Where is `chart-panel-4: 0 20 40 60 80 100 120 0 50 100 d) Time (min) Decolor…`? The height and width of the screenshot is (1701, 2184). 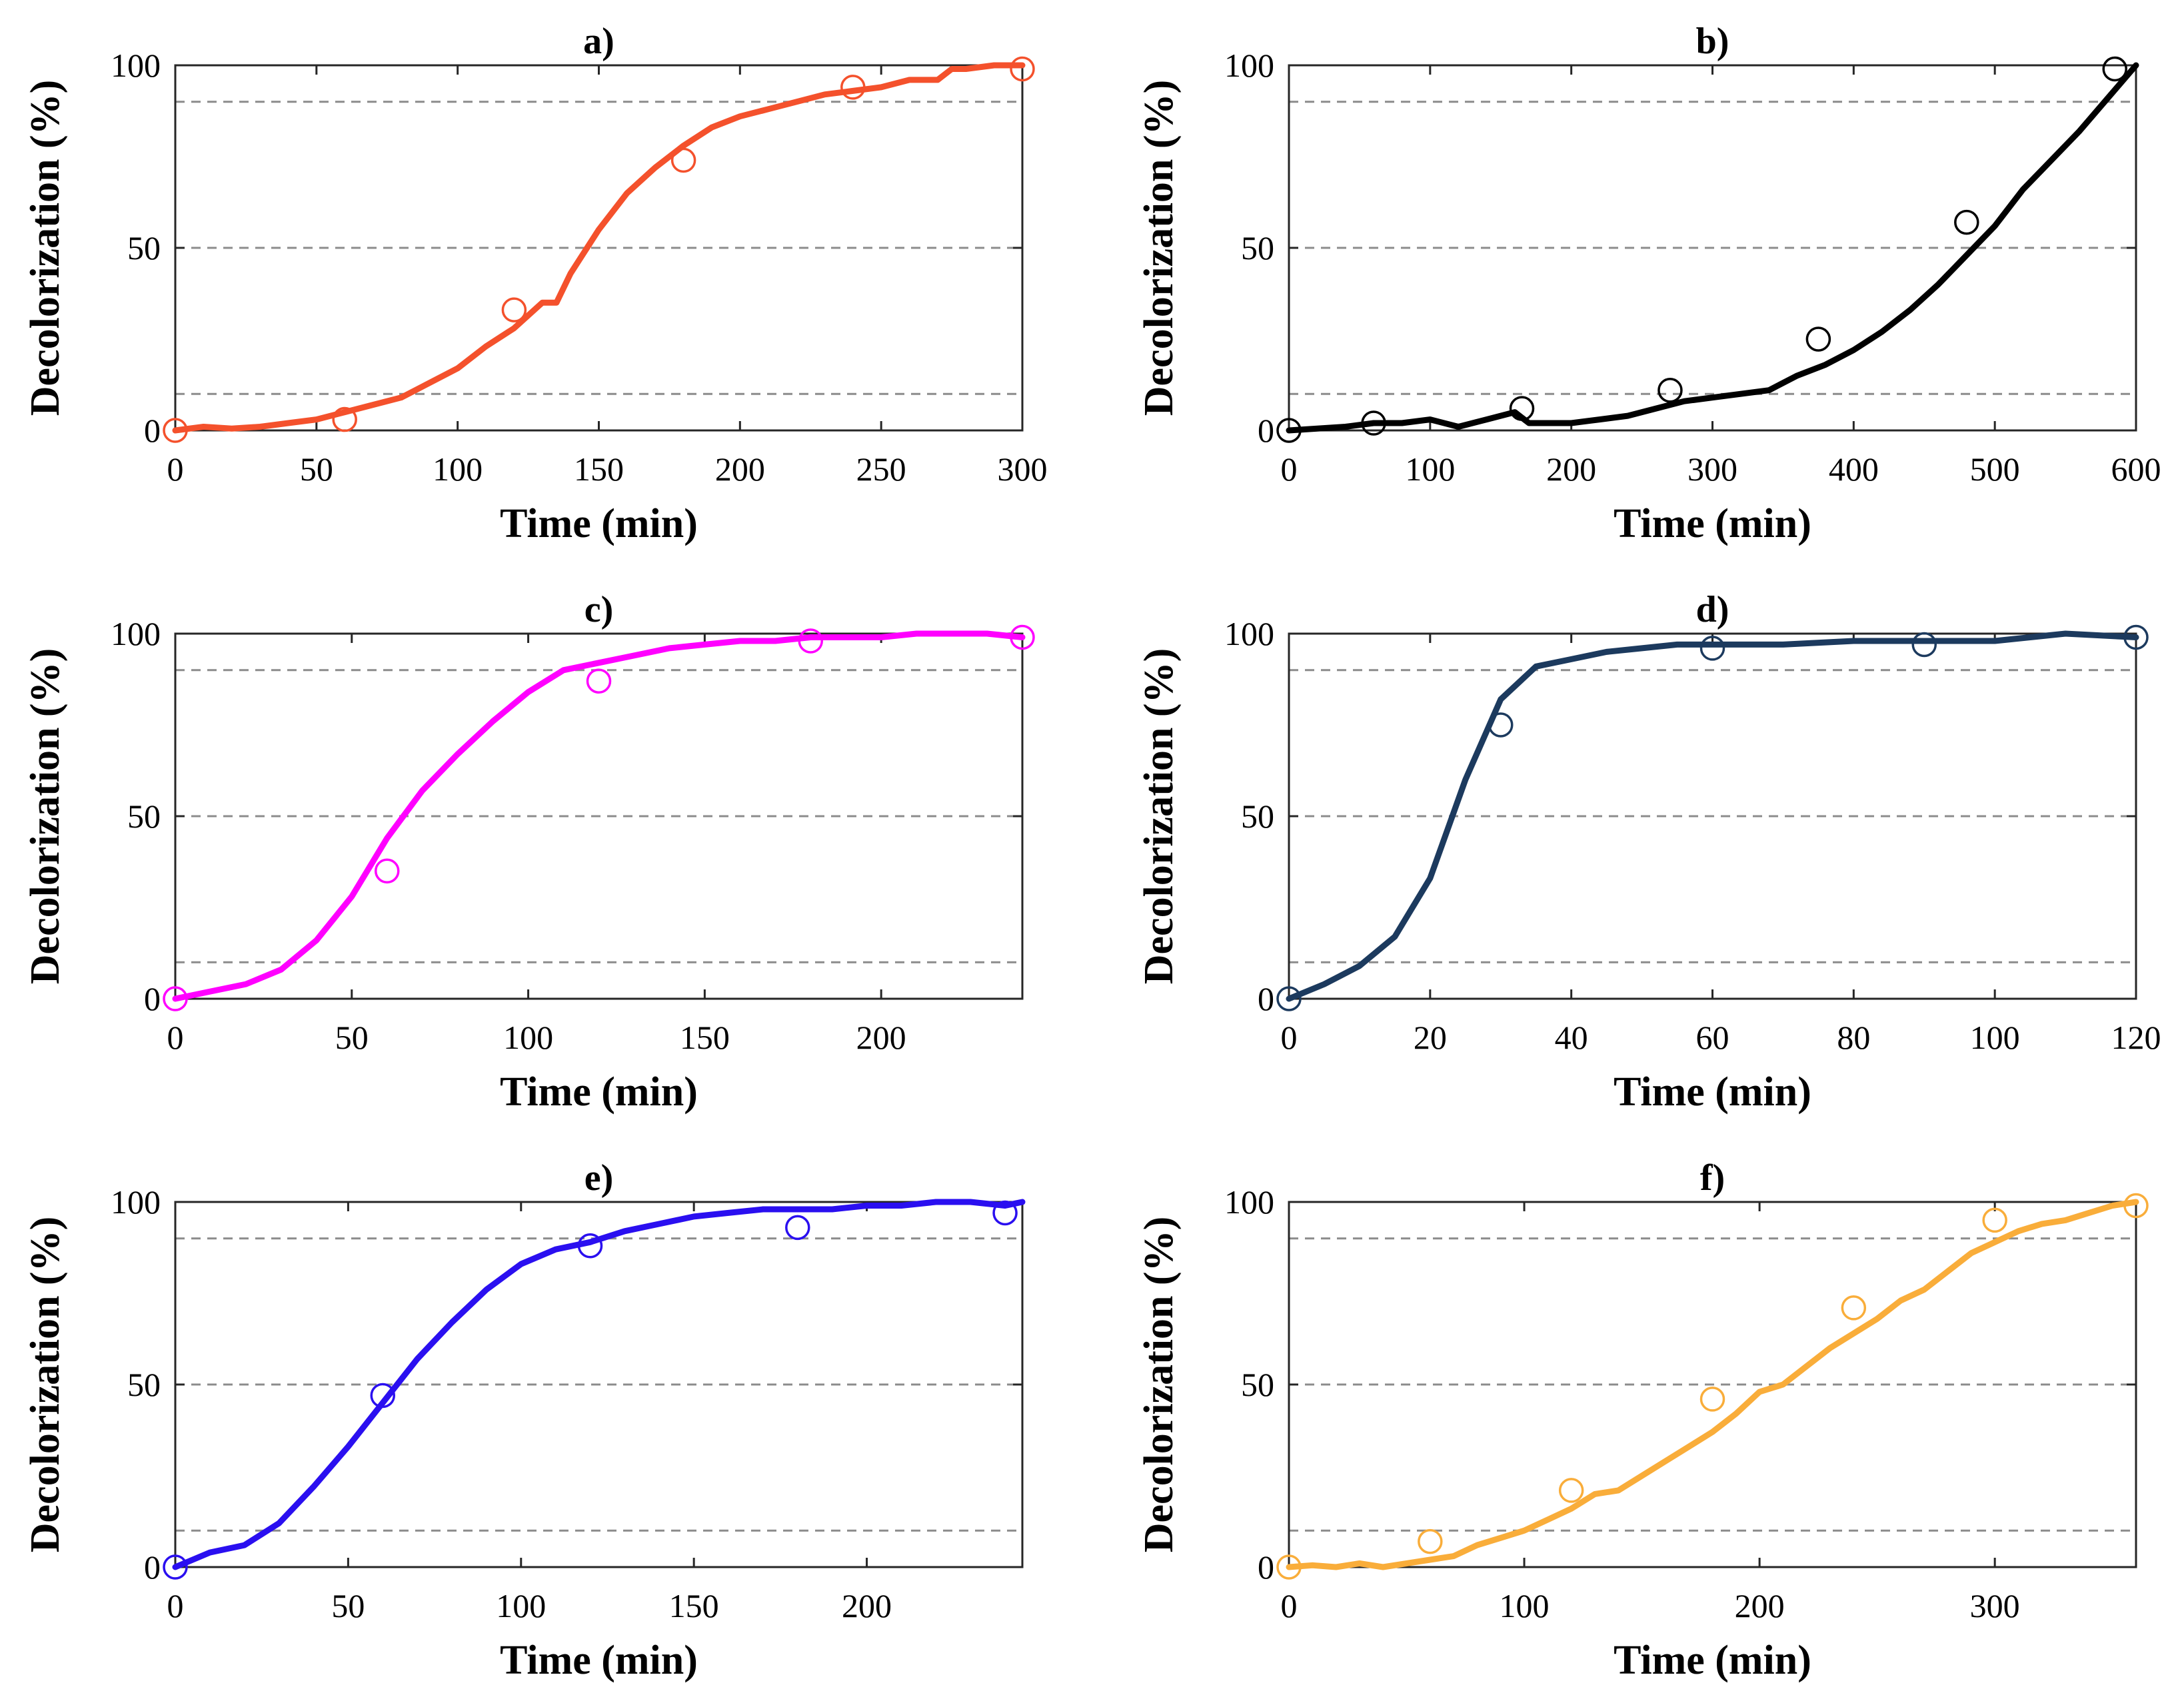 chart-panel-4: 0 20 40 60 80 100 120 0 50 100 d) Time (min) Decolor… is located at coordinates (1648, 852).